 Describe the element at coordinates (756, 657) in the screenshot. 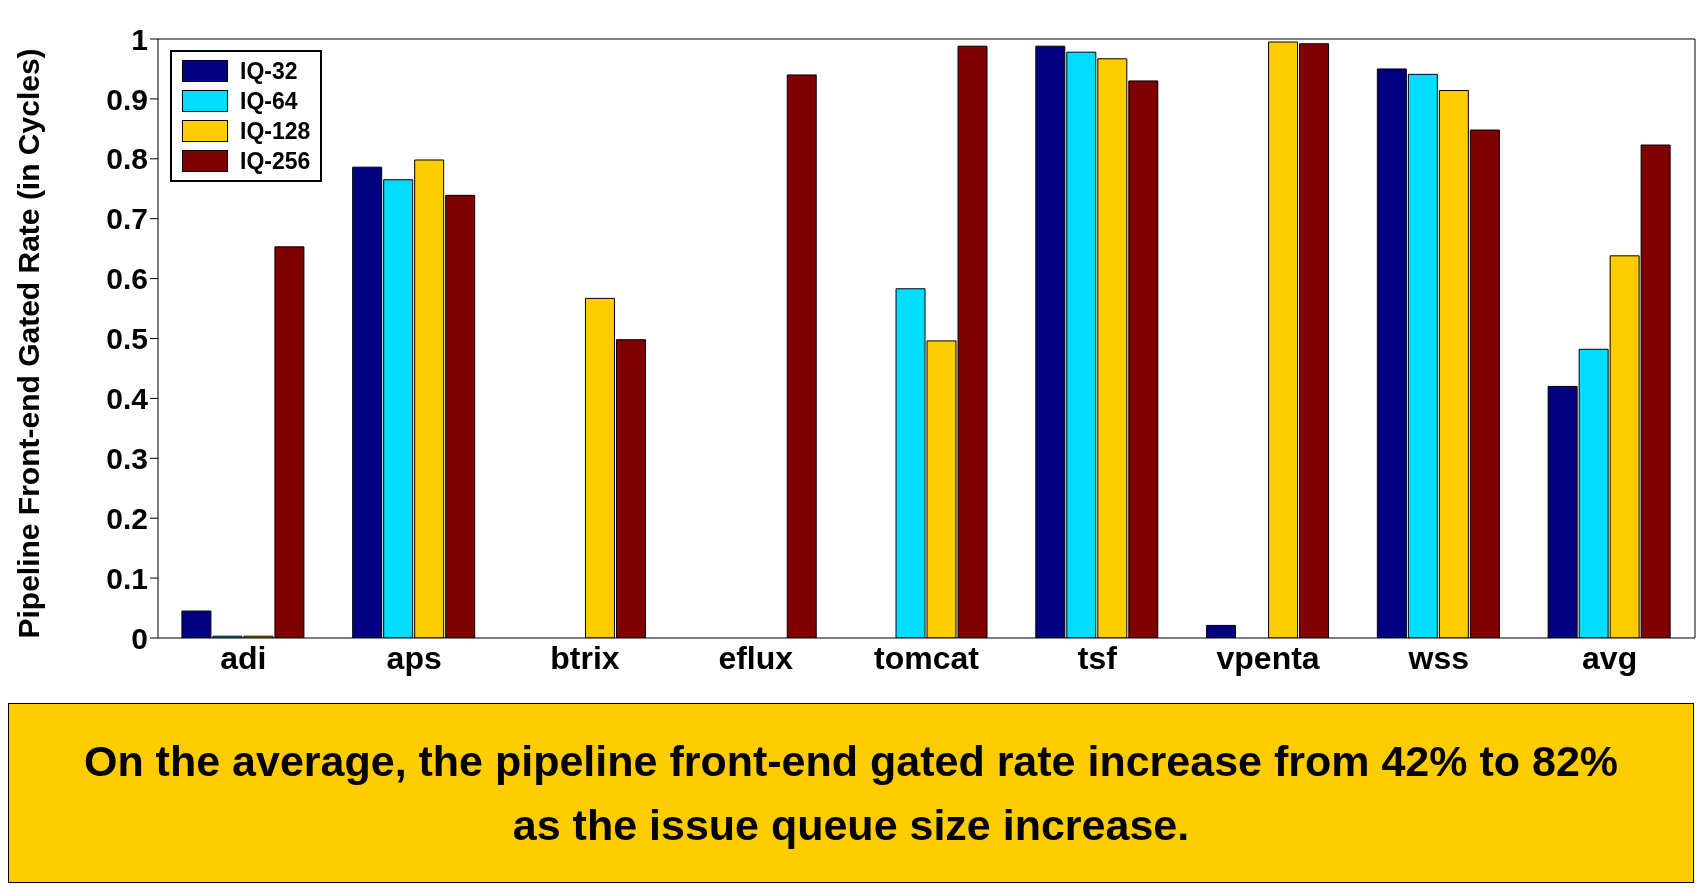

I see `x-tick-label: eflux` at that location.